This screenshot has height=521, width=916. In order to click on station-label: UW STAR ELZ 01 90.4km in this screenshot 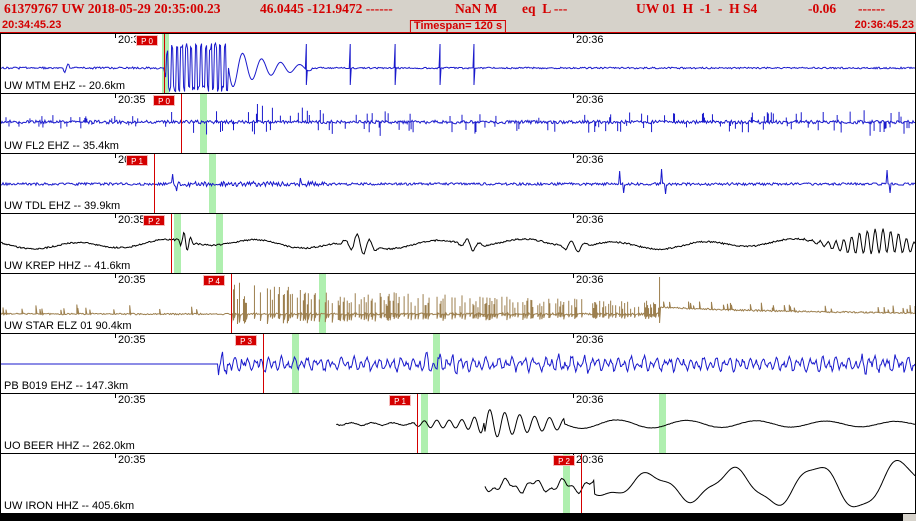, I will do `click(68, 326)`.